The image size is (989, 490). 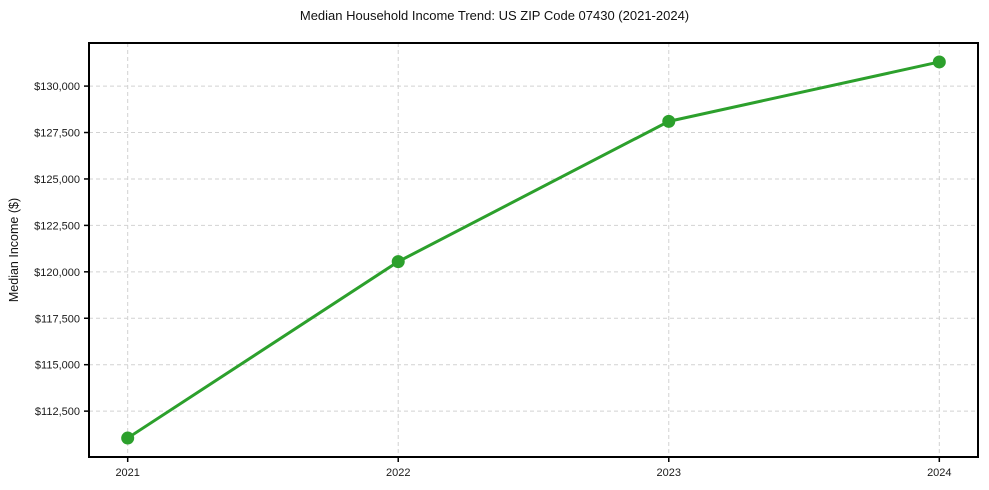 What do you see at coordinates (398, 473) in the screenshot?
I see `x-tick-label: 2022` at bounding box center [398, 473].